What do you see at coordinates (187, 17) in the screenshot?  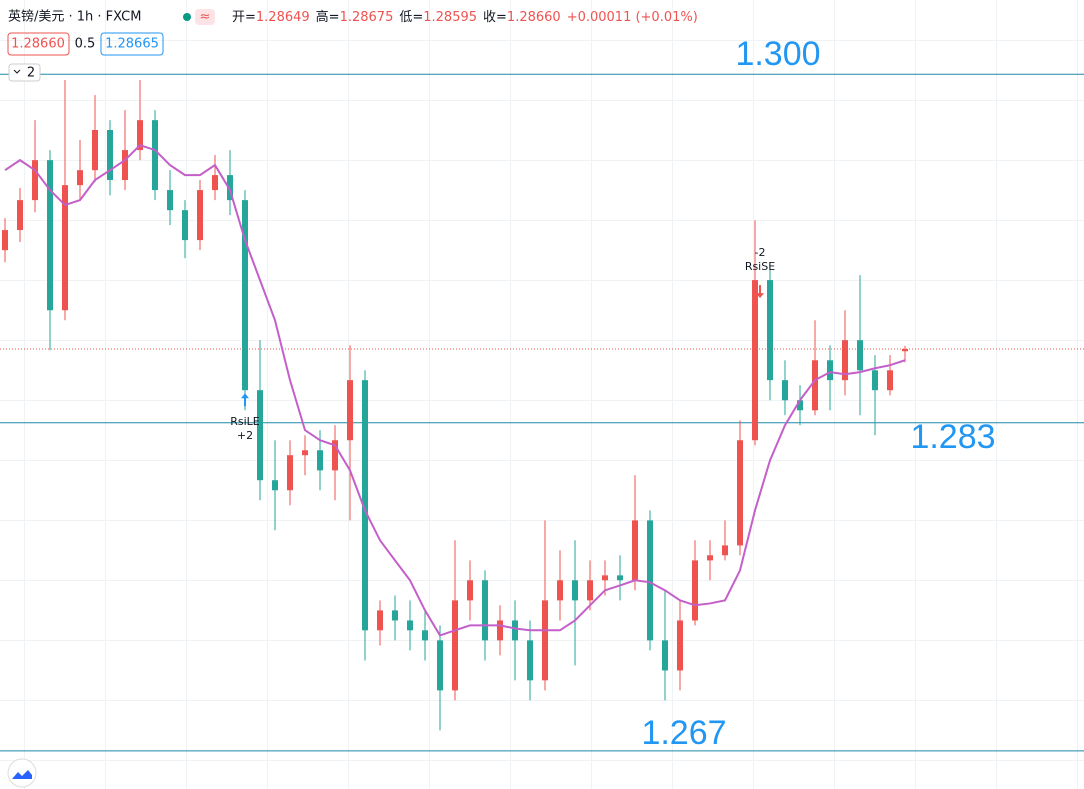 I see `status-dot` at bounding box center [187, 17].